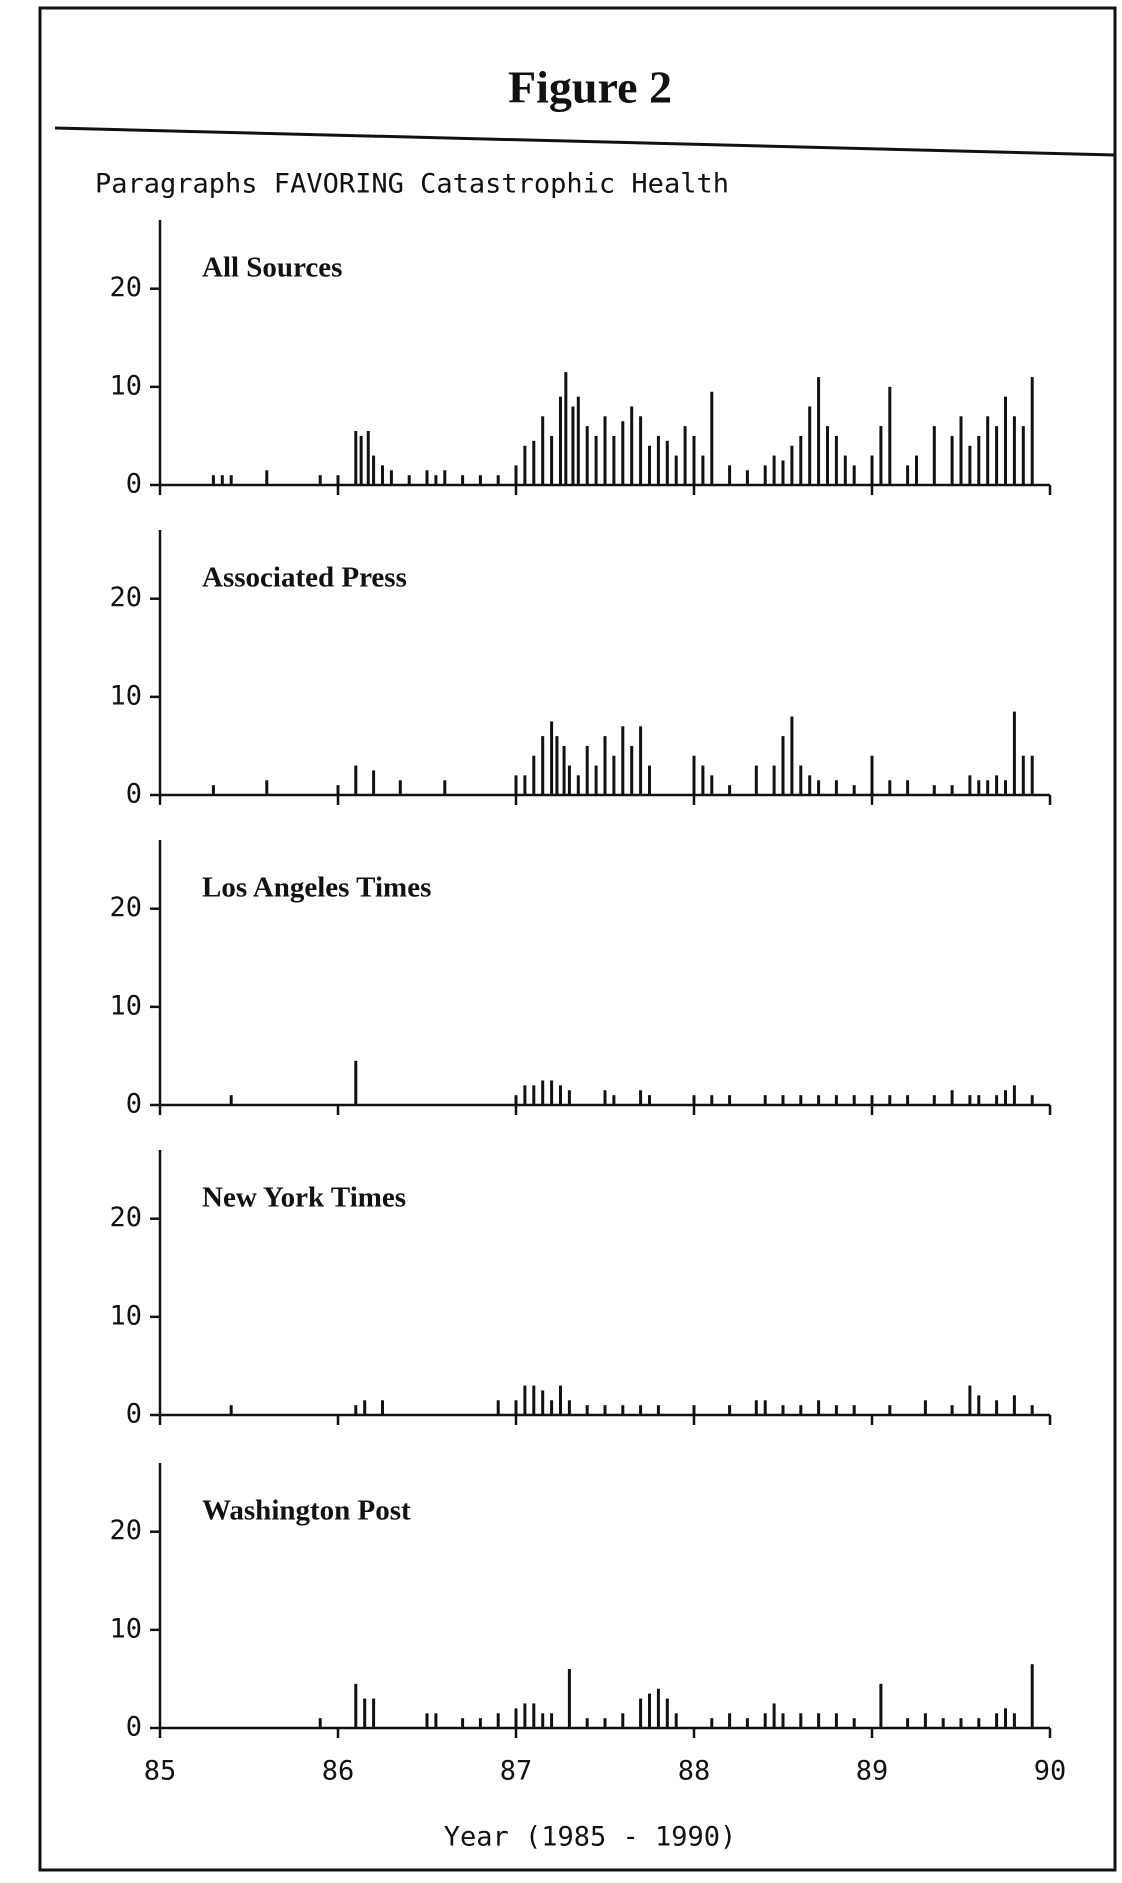  Describe the element at coordinates (316, 888) in the screenshot. I see `panel-title: Los Angeles Times` at that location.